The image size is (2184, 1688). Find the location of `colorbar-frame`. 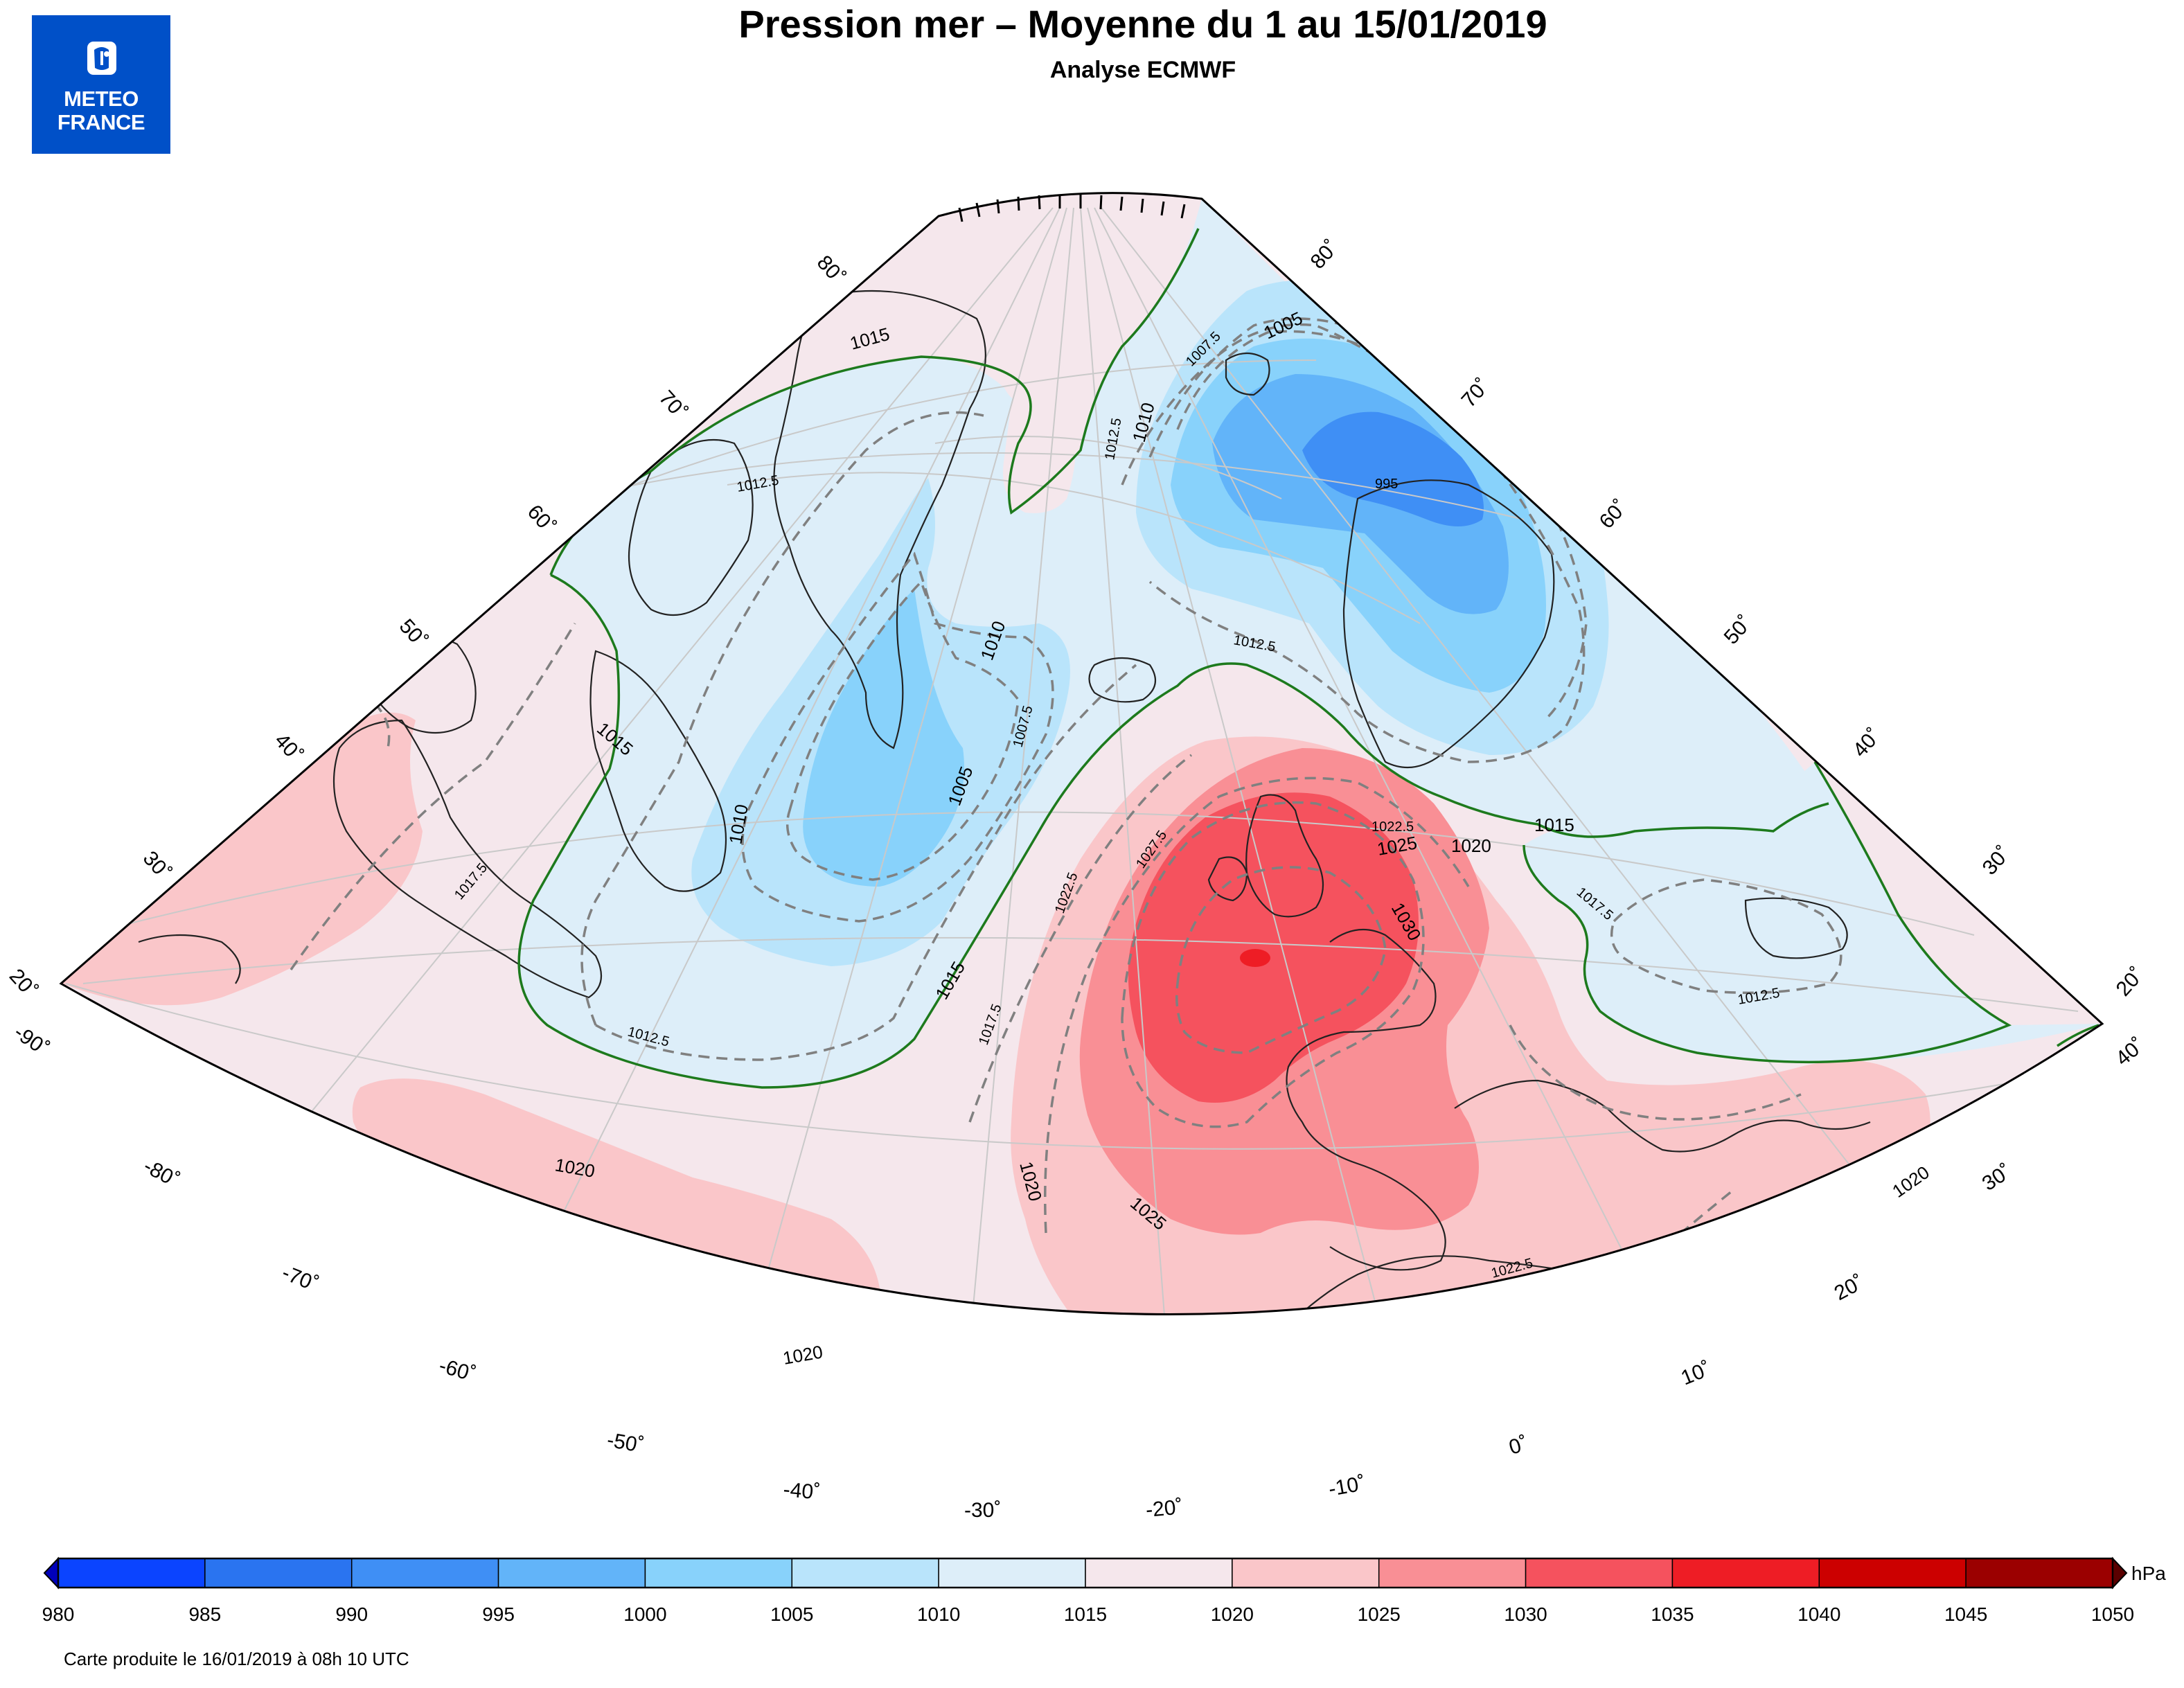

colorbar-frame is located at coordinates (1085, 1573).